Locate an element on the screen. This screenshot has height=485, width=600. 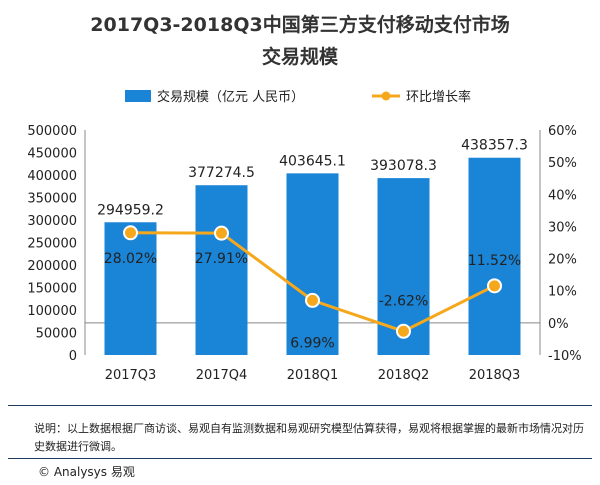
x-tick-label: 2017Q4 is located at coordinates (222, 375).